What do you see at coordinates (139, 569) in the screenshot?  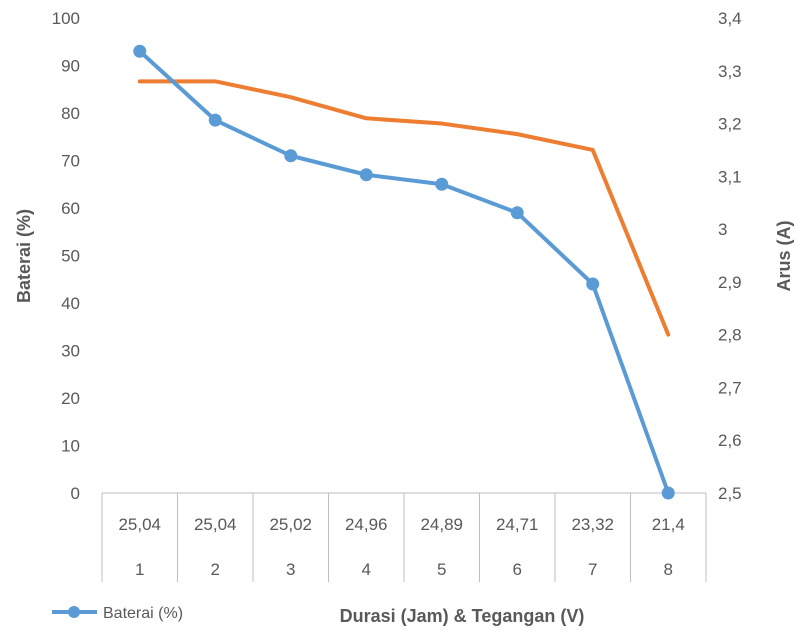 I see `hour-label: 1` at bounding box center [139, 569].